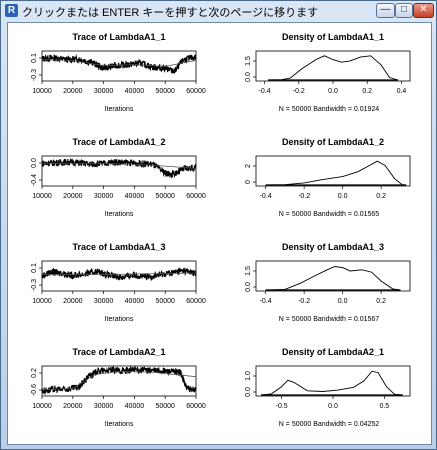 The width and height of the screenshot is (437, 450). What do you see at coordinates (118, 142) in the screenshot?
I see `trace-title: Trace of LambdaA1_2` at bounding box center [118, 142].